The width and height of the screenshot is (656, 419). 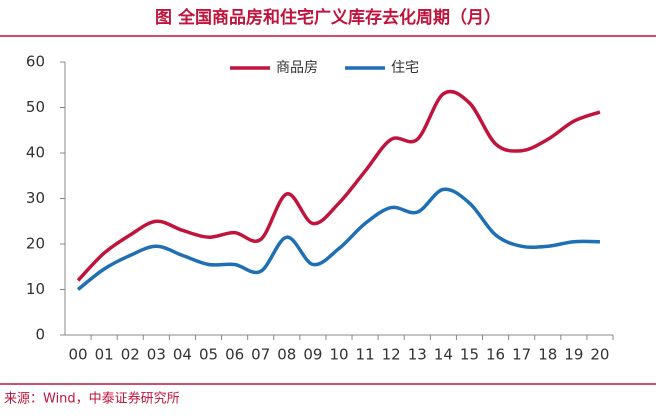 What do you see at coordinates (469, 355) in the screenshot?
I see `x-tick-label: 15` at bounding box center [469, 355].